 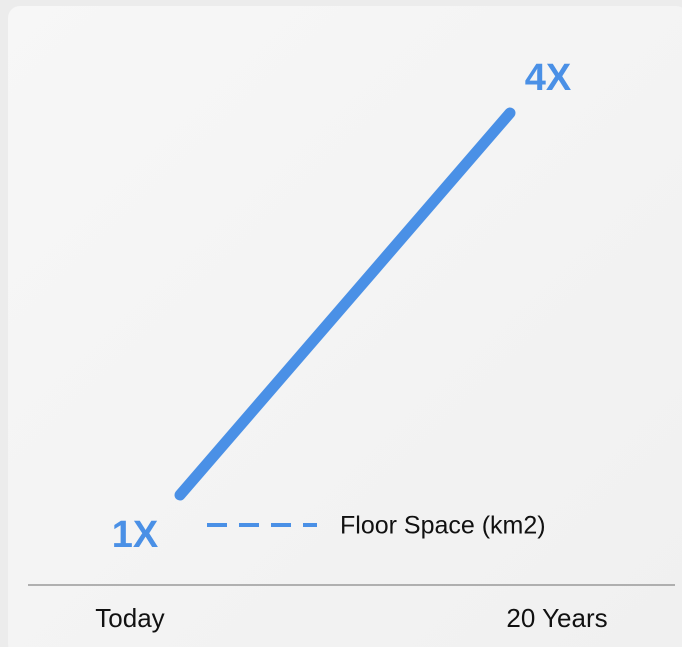 What do you see at coordinates (556, 618) in the screenshot?
I see `x-tick-label: 20 Years` at bounding box center [556, 618].